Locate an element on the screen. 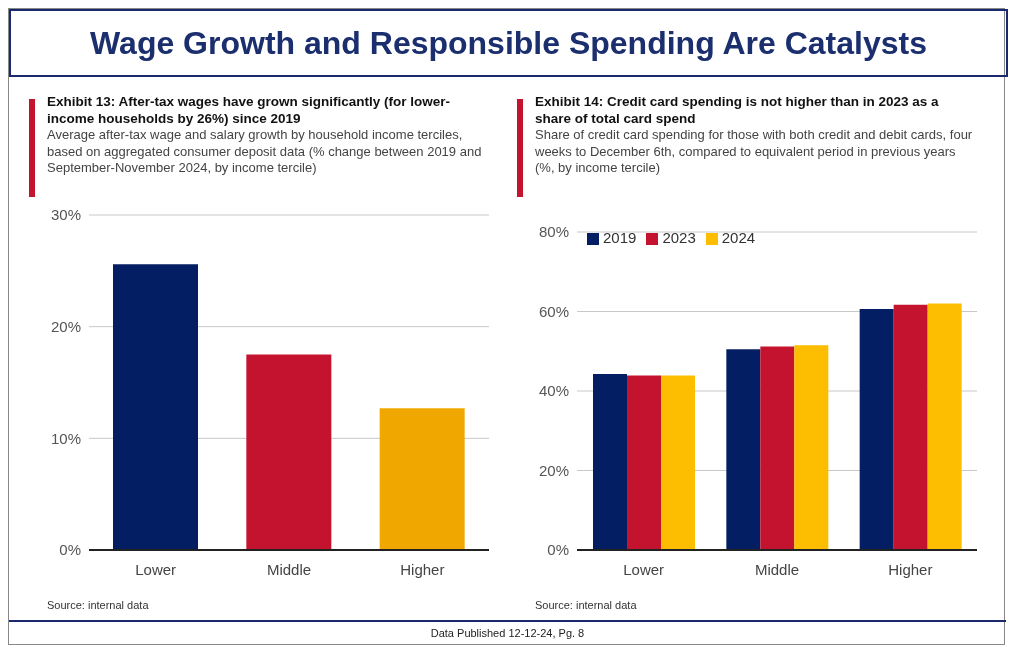 The image size is (1013, 653). chart-subtitle: Share of credit card spending for those with both credit and debit cards, four weeks to December 6th, compared to equivalent period in previous years (%, by income tercile) is located at coordinates (754, 152).